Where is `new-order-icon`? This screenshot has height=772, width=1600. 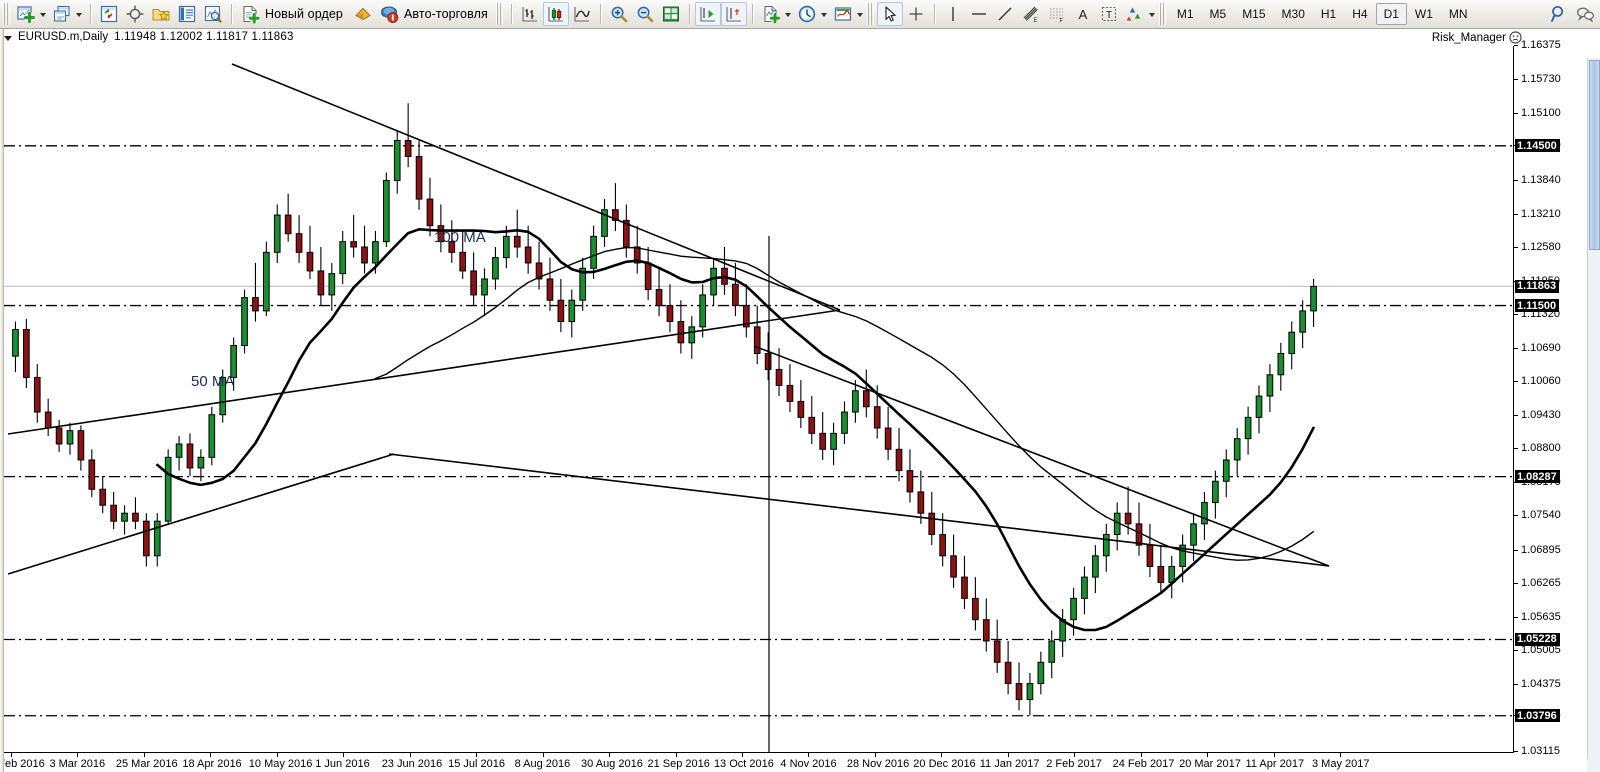
new-order-icon is located at coordinates (251, 14).